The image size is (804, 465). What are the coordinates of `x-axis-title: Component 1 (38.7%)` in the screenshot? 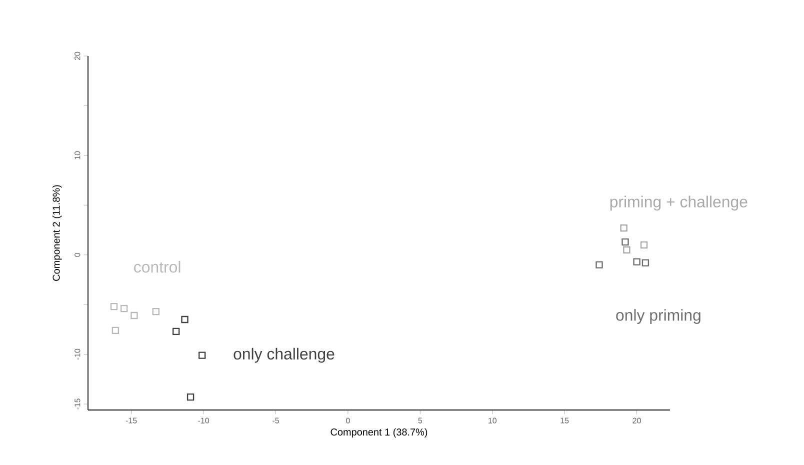 It's located at (379, 433).